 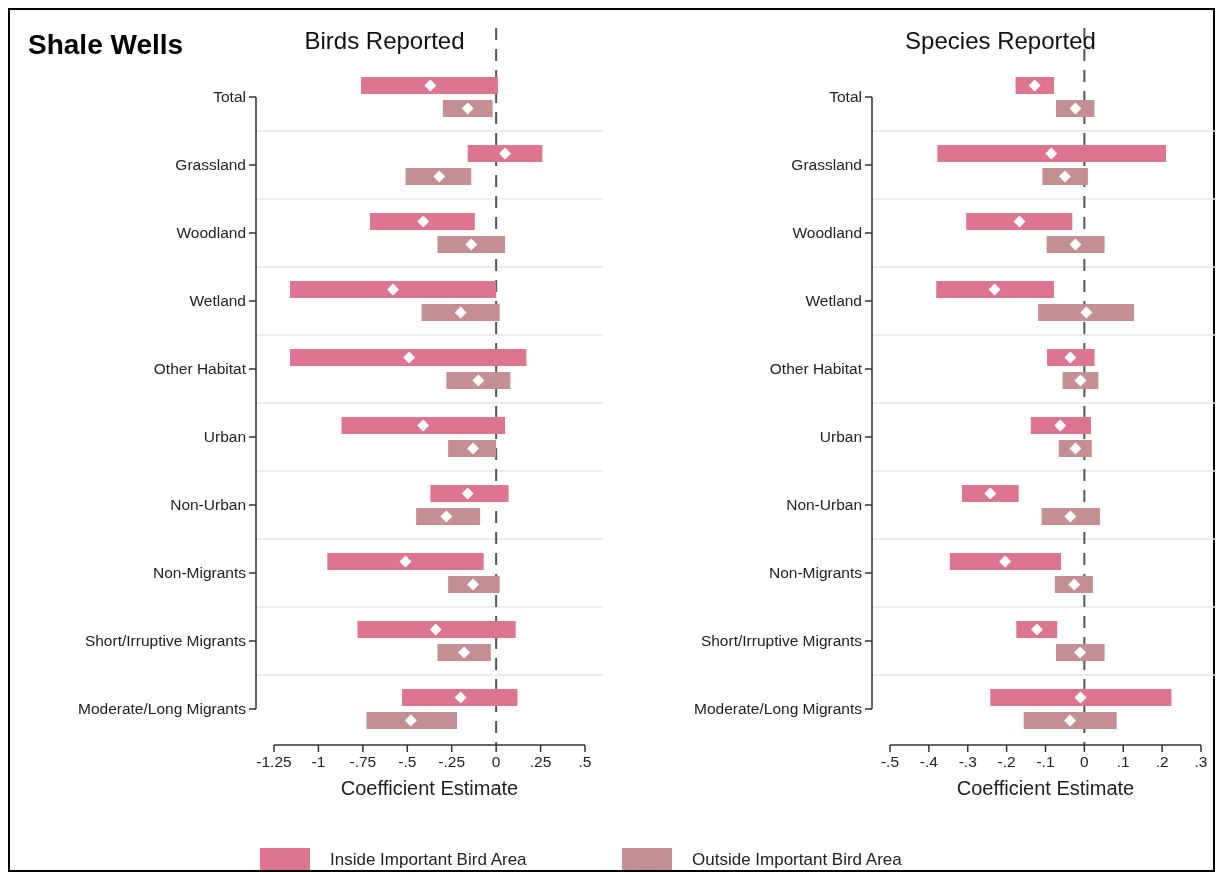 What do you see at coordinates (452, 761) in the screenshot?
I see `x-tick-label: -.25` at bounding box center [452, 761].